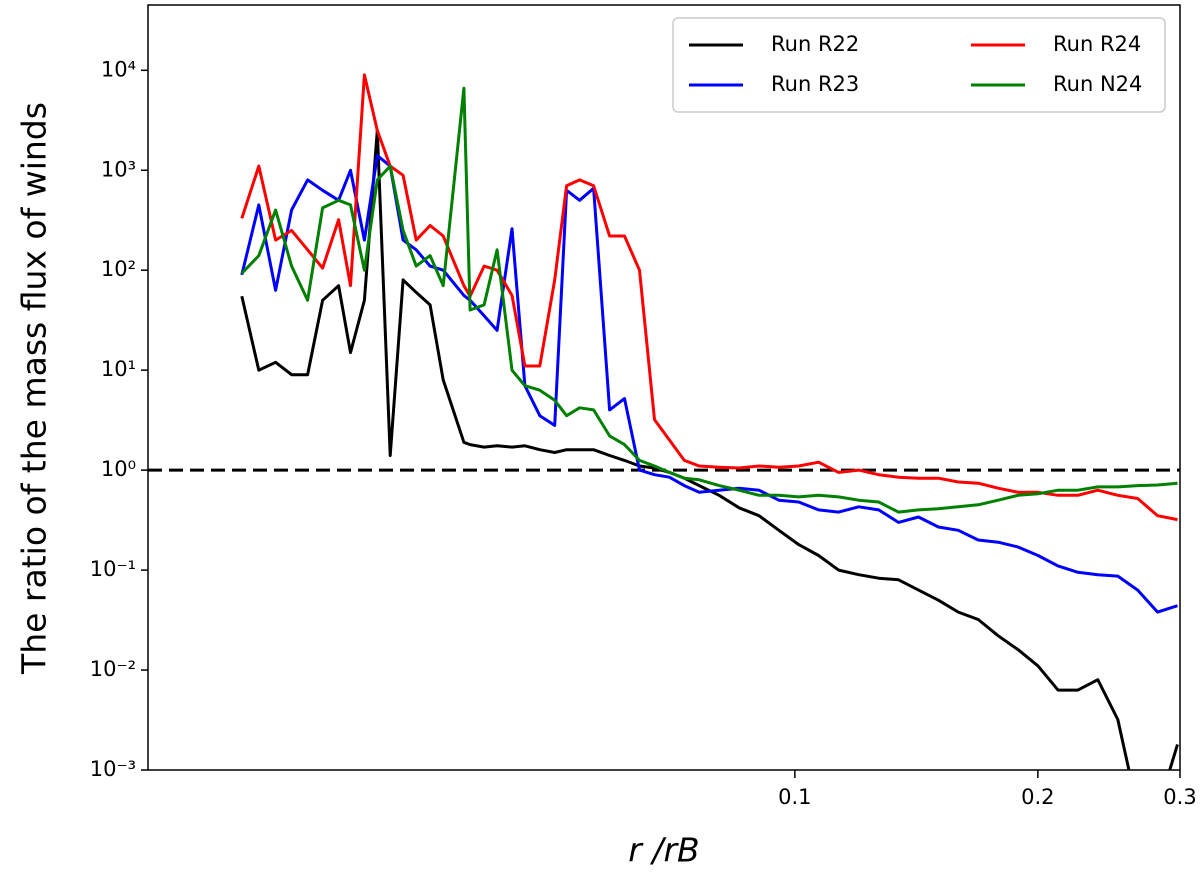 The width and height of the screenshot is (1200, 879). What do you see at coordinates (1037, 797) in the screenshot?
I see `x-tick-label: 0.2` at bounding box center [1037, 797].